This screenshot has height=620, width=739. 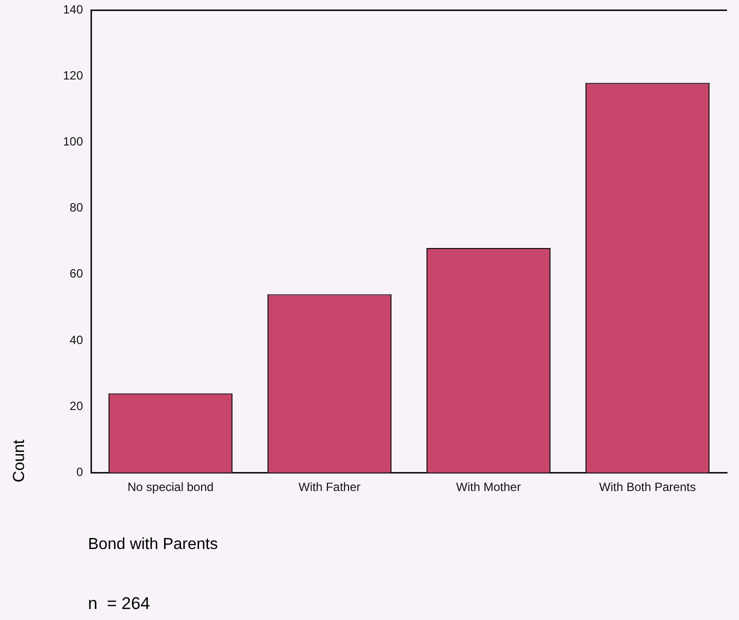 I want to click on x-tick-label: No special bond, so click(x=170, y=487).